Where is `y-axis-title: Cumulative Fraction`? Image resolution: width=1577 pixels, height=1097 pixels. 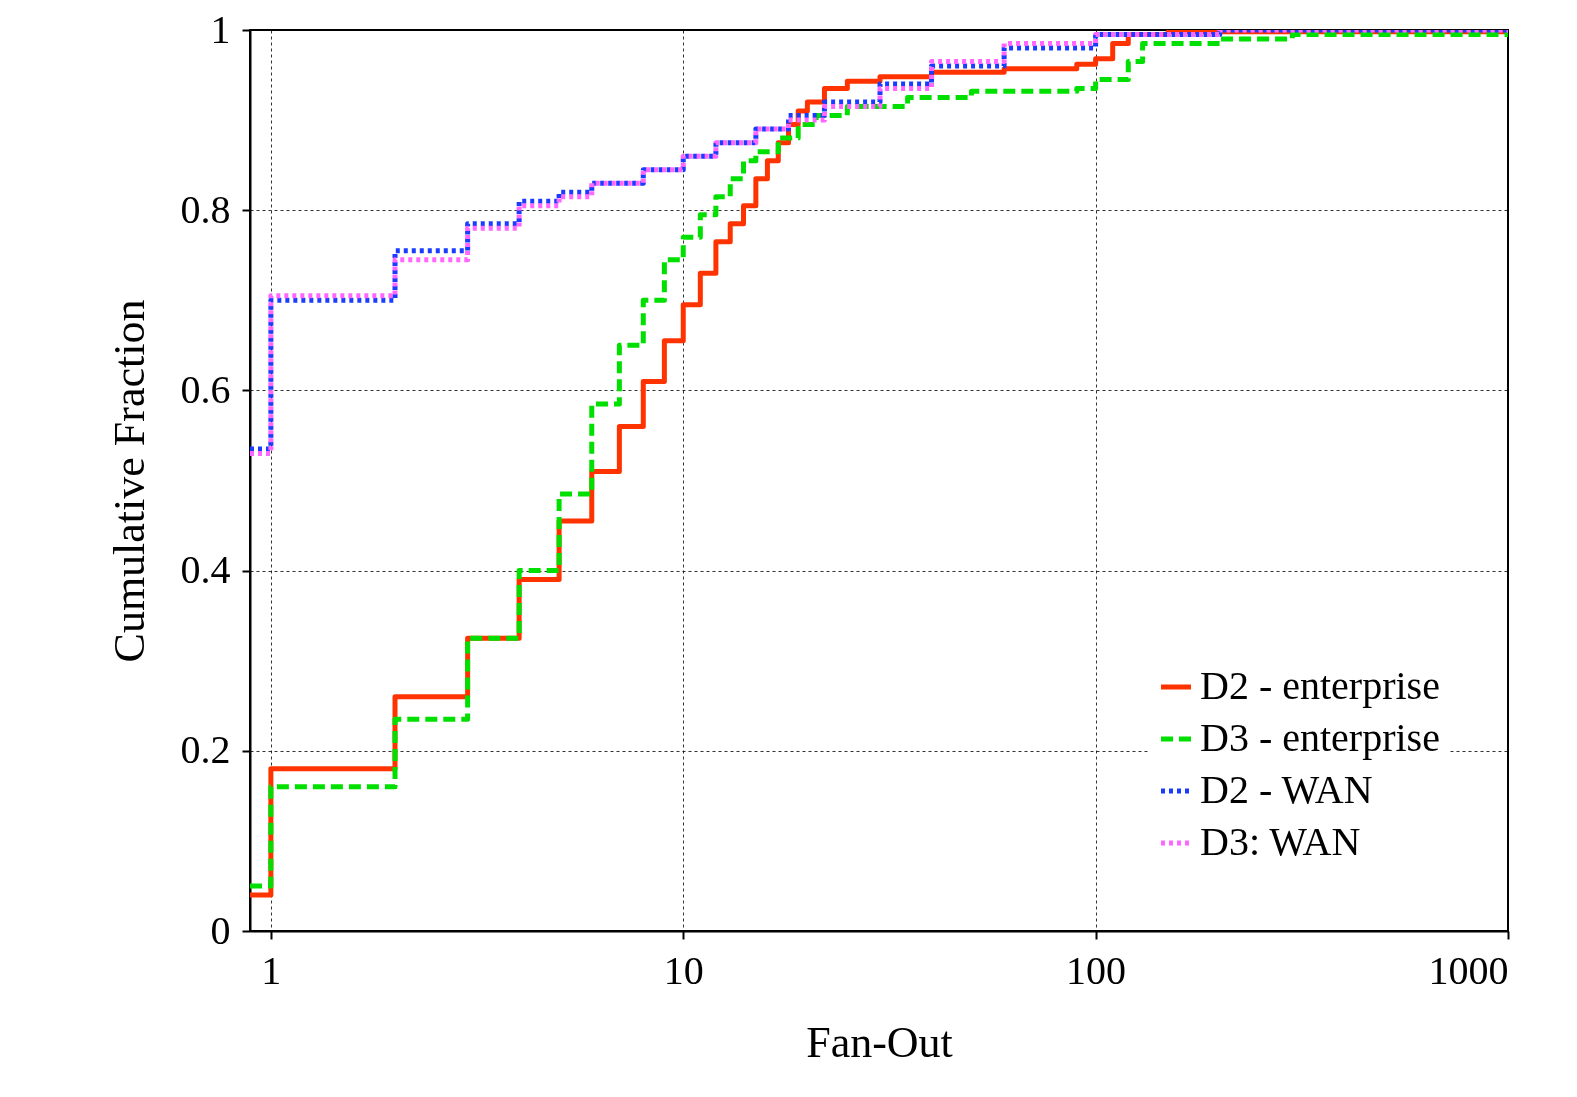
y-axis-title: Cumulative Fraction is located at coordinates (129, 481).